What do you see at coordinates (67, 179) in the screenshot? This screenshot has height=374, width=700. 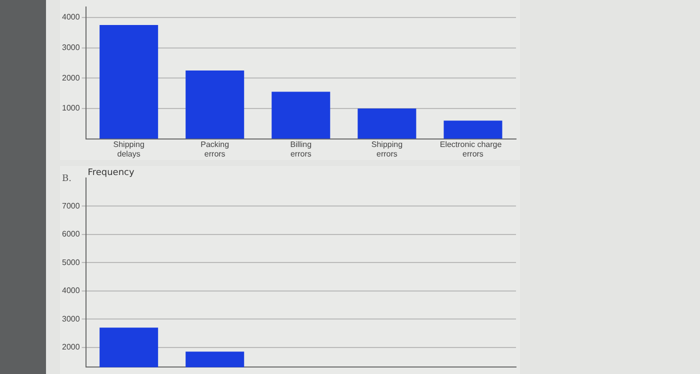 I see `text: B.` at bounding box center [67, 179].